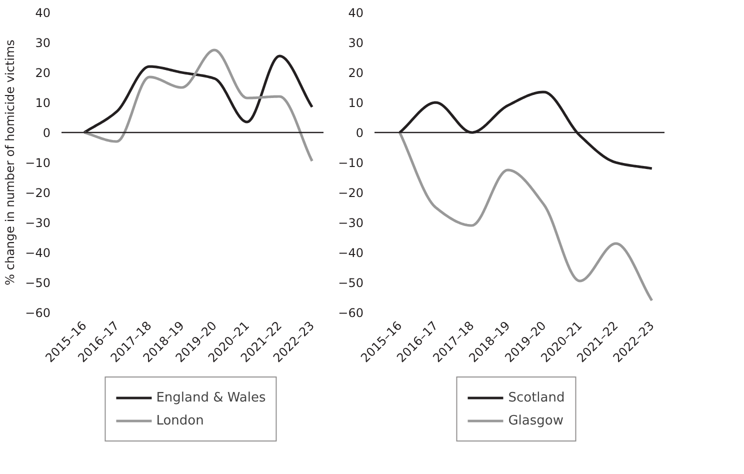 The height and width of the screenshot is (474, 744). What do you see at coordinates (211, 397) in the screenshot?
I see `legend-label: England & Wales` at bounding box center [211, 397].